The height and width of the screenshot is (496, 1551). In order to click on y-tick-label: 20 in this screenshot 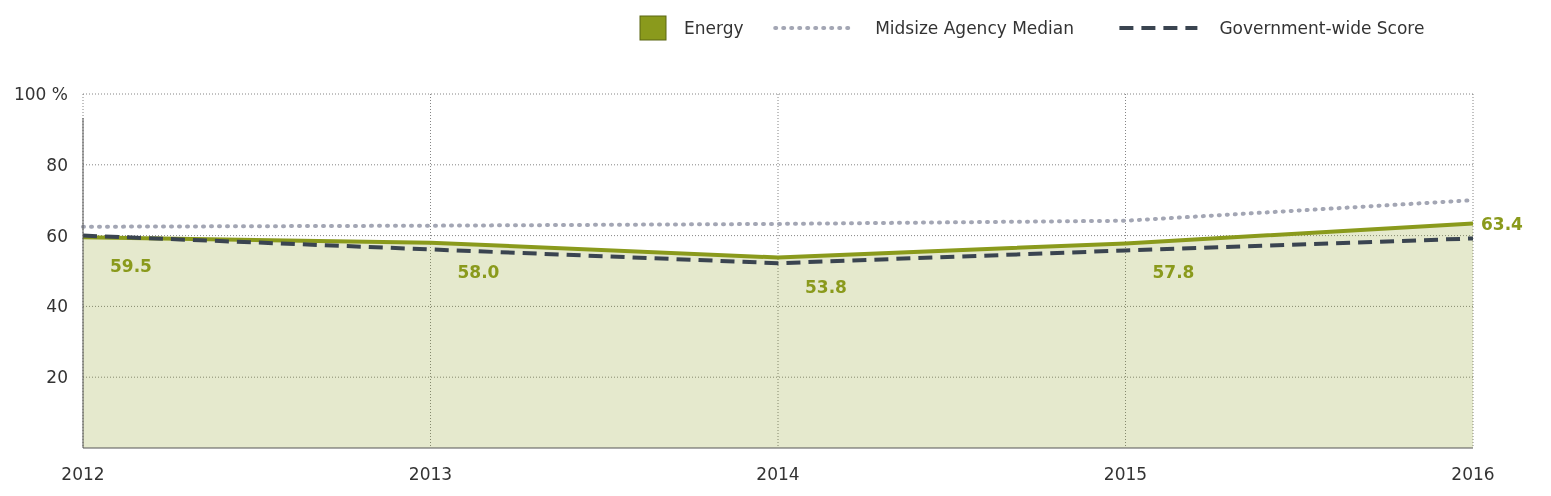, I will do `click(57, 377)`.